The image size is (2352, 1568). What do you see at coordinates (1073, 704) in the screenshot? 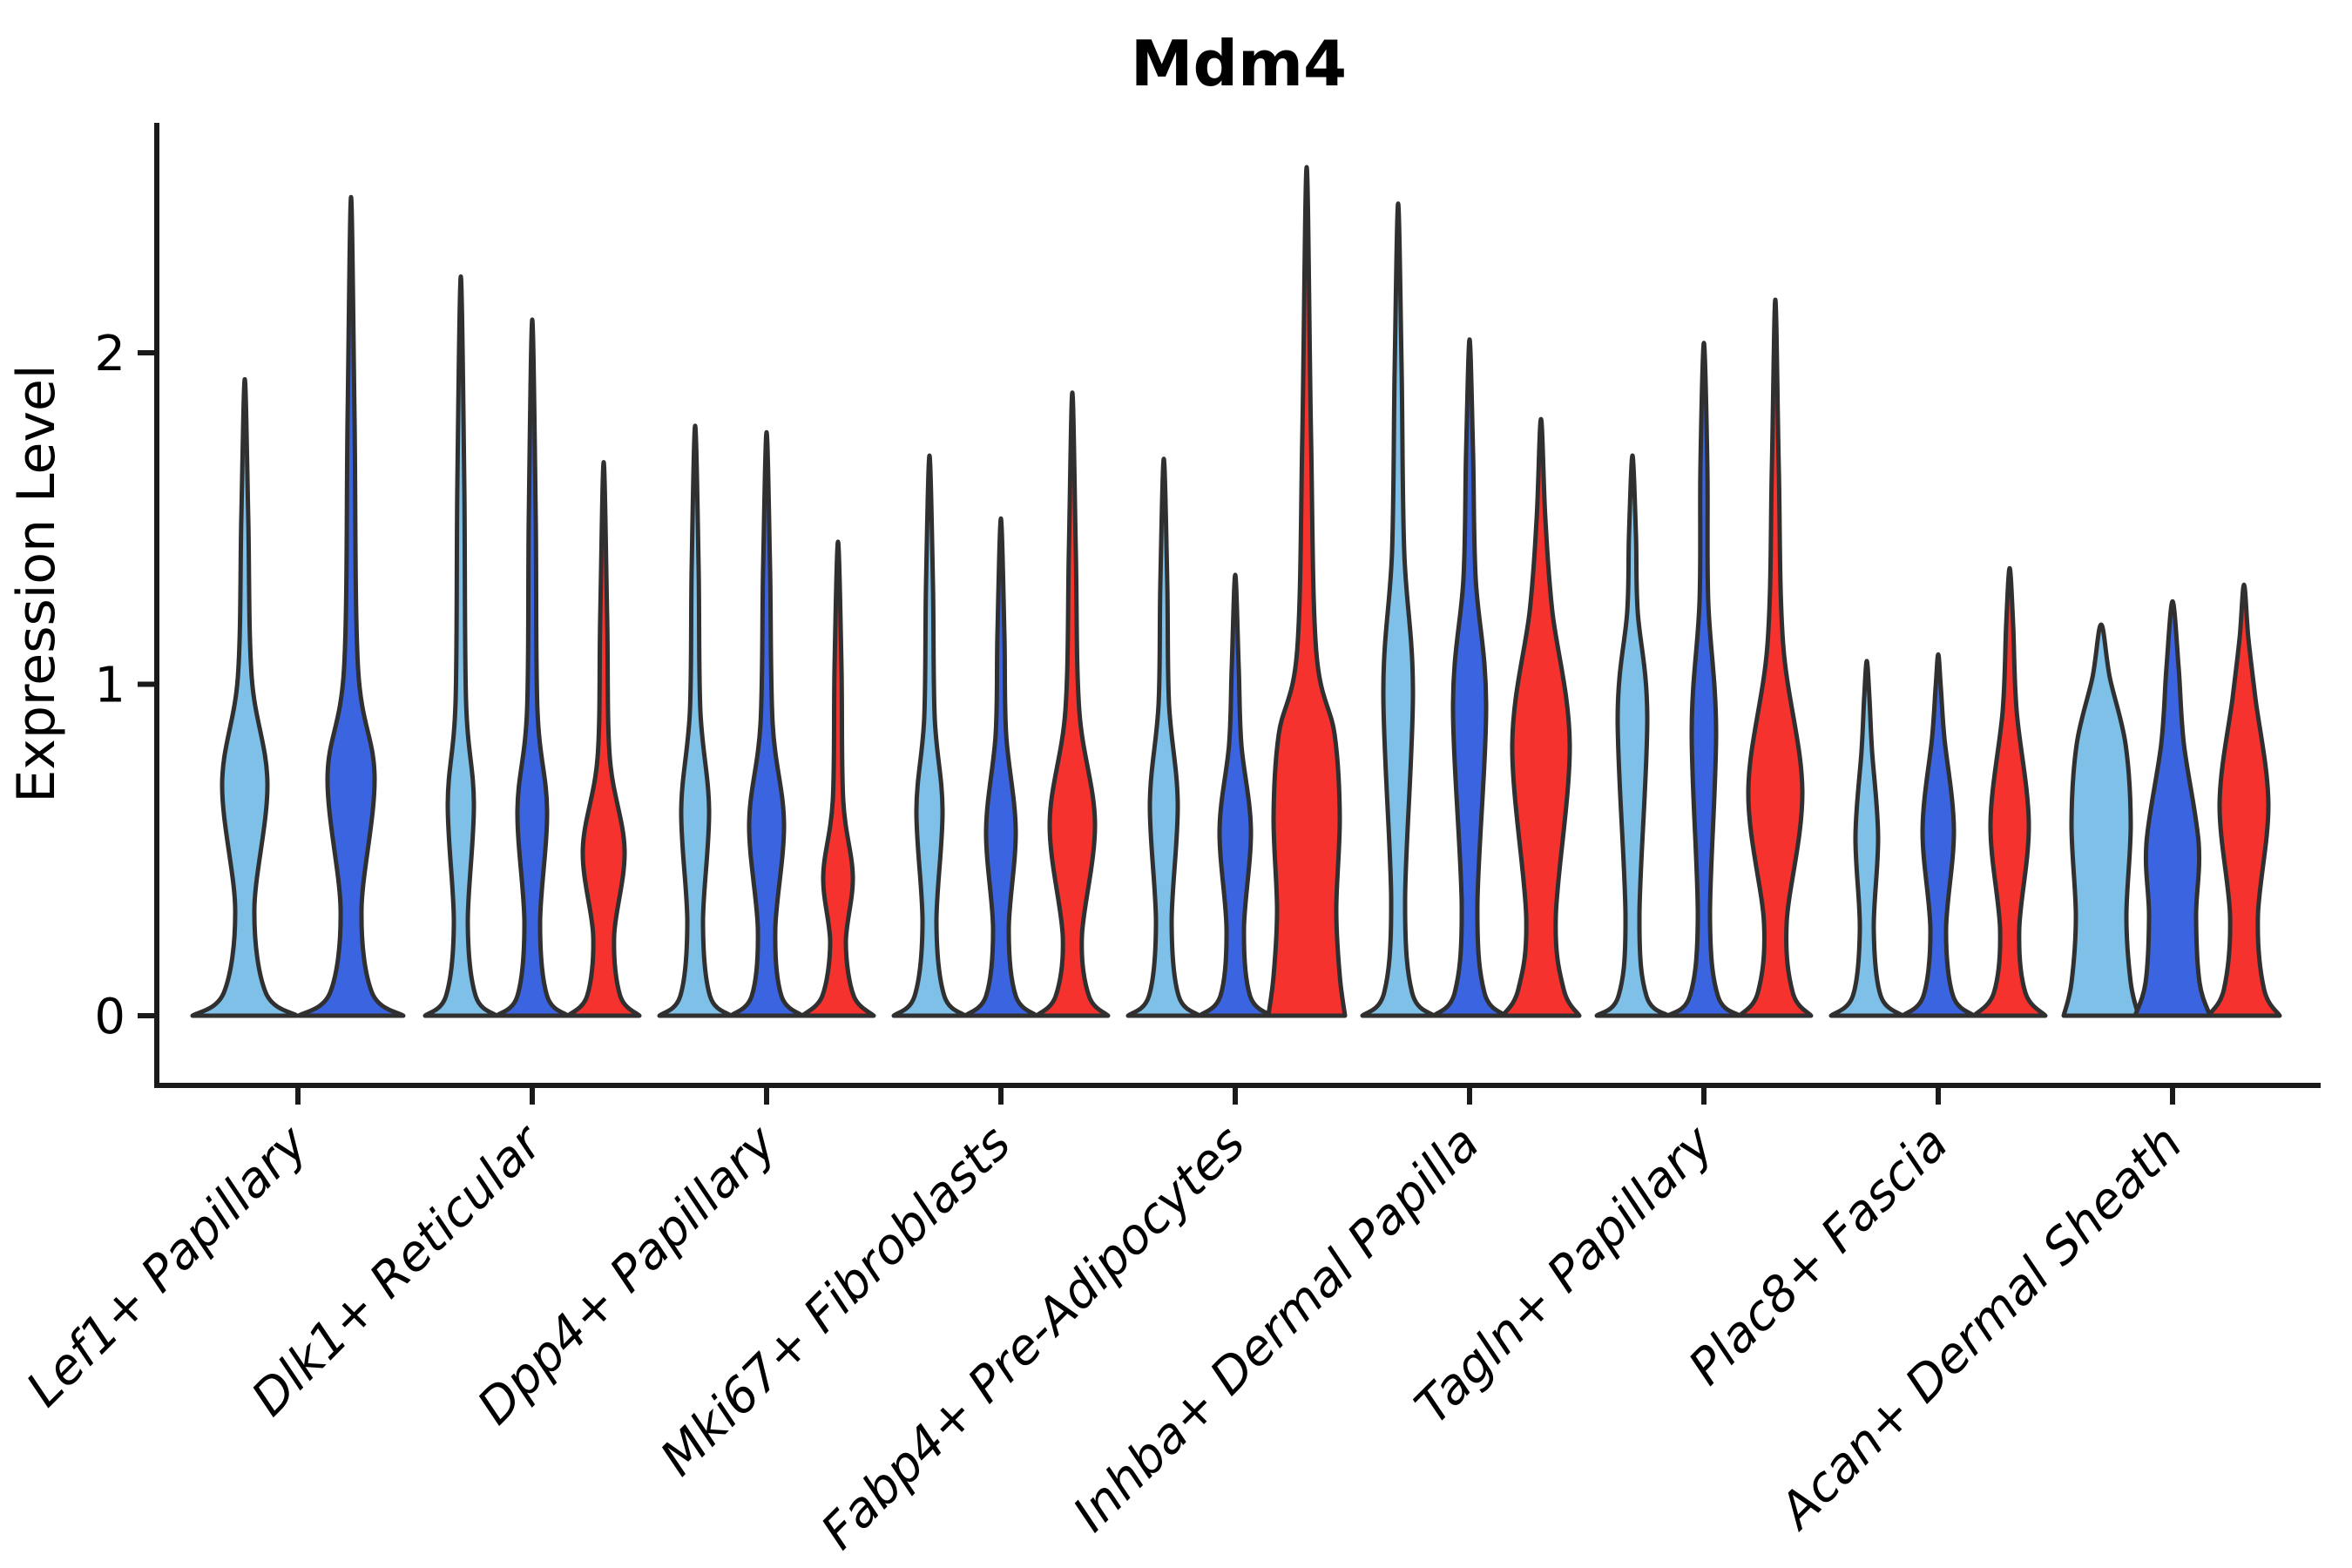
I see `violin-mki67-red` at bounding box center [1073, 704].